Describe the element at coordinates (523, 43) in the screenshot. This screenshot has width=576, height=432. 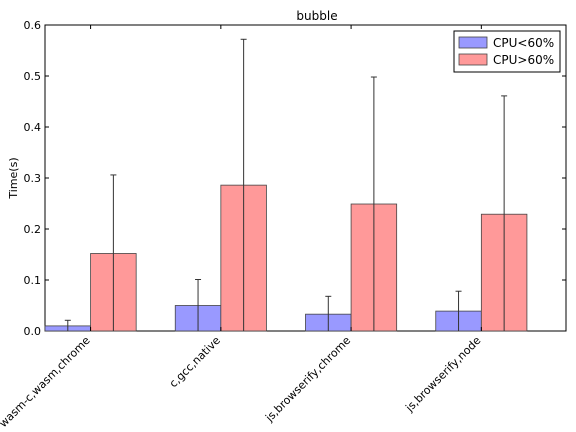
I see `legend-label: CPU<60%` at that location.